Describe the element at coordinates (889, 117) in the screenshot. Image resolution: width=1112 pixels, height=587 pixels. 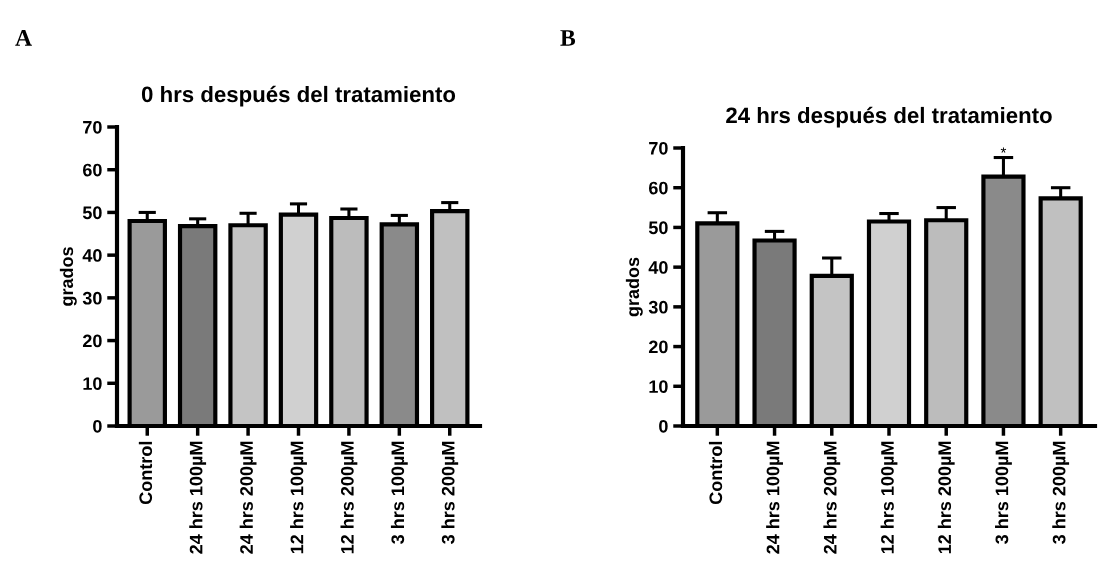
I see `chart-title: 24 hrs después del tratamiento` at that location.